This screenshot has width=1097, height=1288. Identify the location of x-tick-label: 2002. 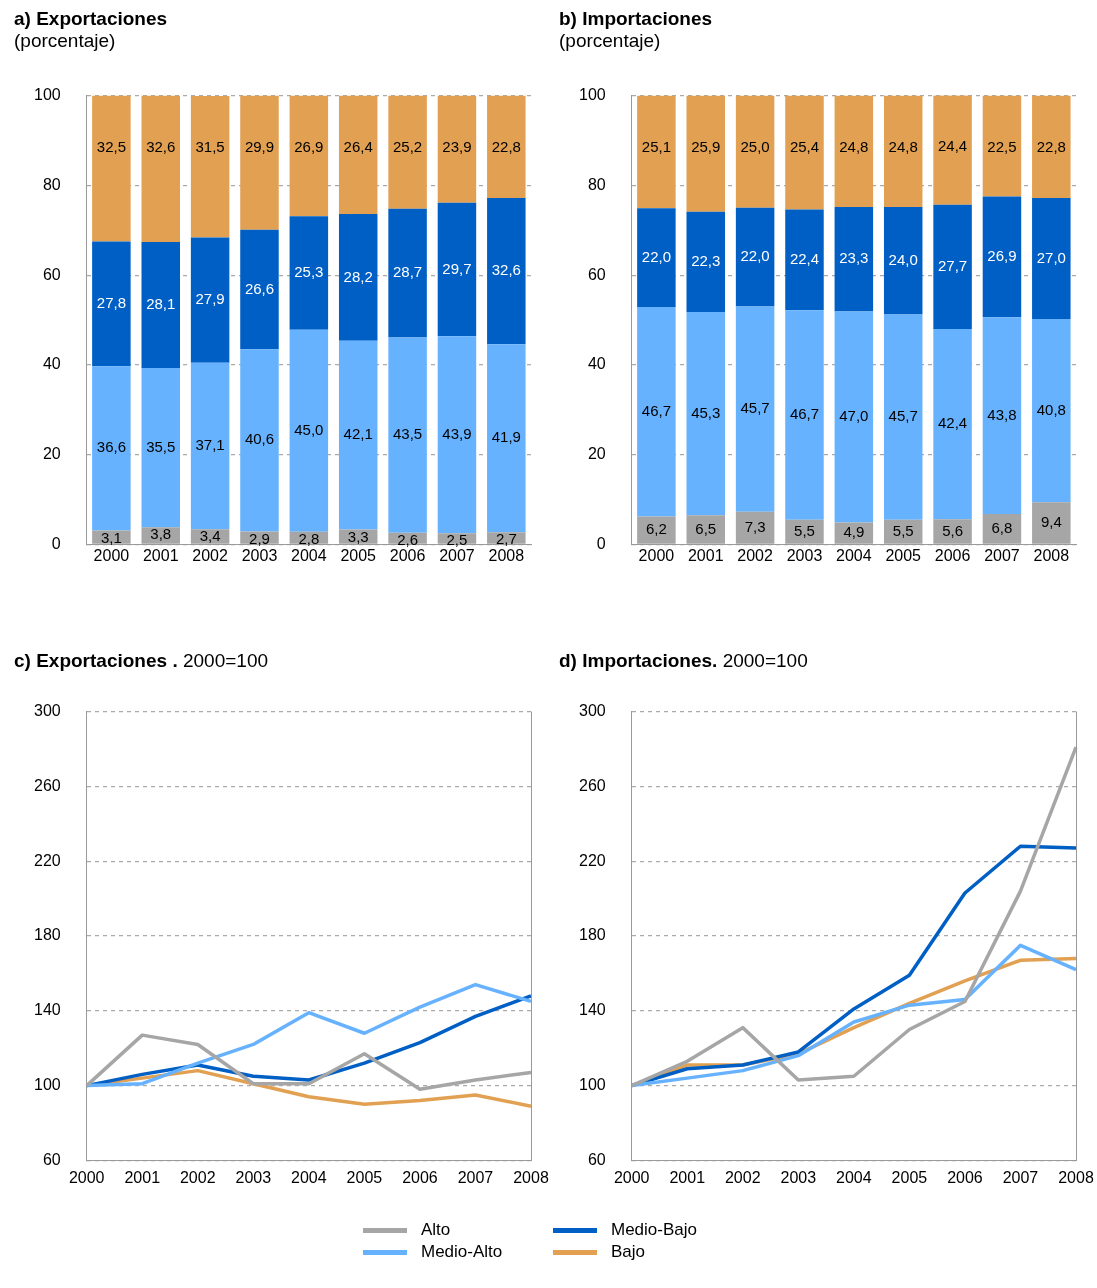
(210, 556).